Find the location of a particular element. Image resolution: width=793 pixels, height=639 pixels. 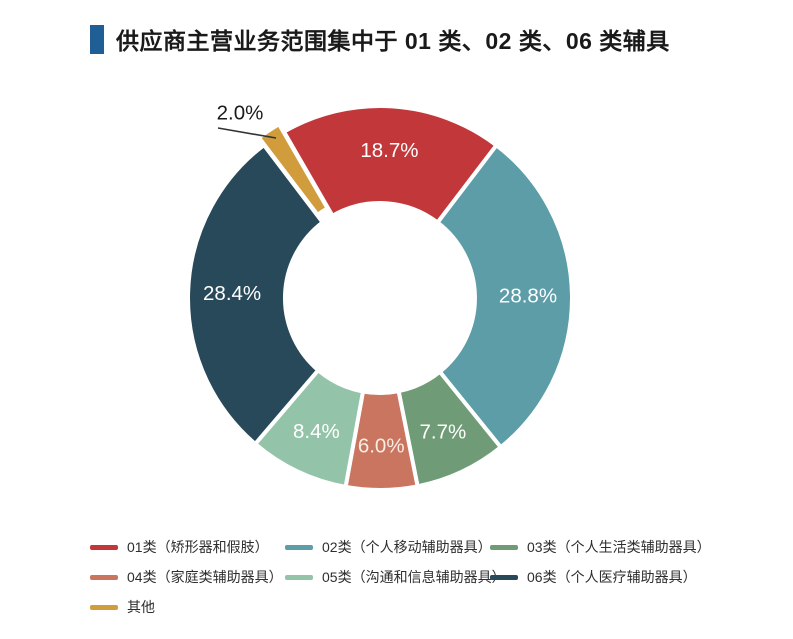

segment-value-label: 2.0% is located at coordinates (240, 113).